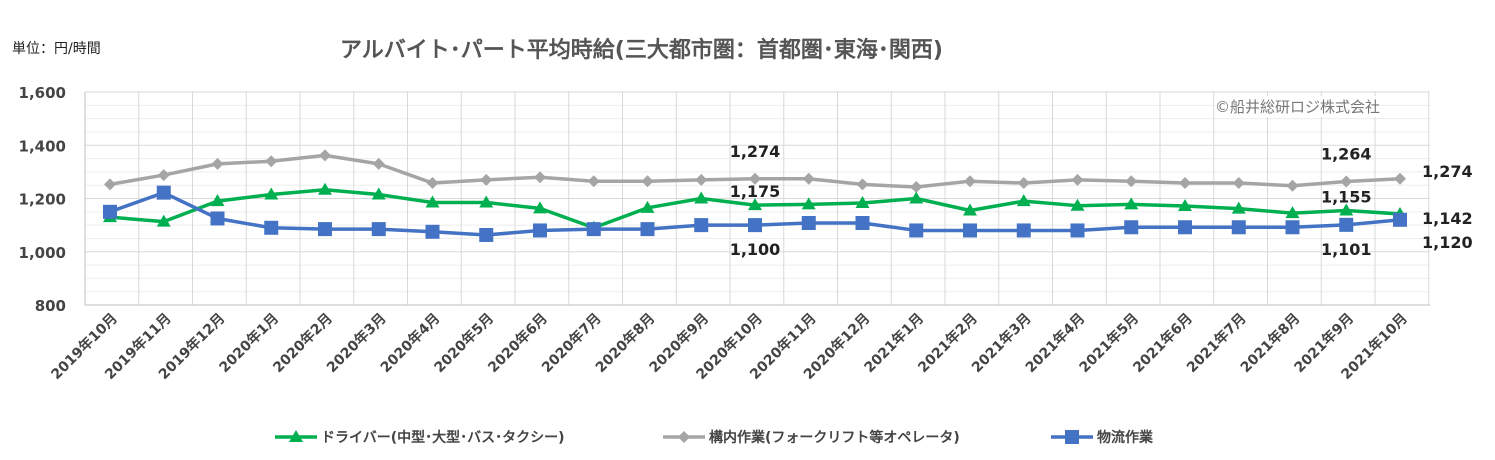 The image size is (1495, 460). What do you see at coordinates (834, 437) in the screenshot?
I see `legend-label: 構内作業(フォークリフト等オペレータ)` at bounding box center [834, 437].